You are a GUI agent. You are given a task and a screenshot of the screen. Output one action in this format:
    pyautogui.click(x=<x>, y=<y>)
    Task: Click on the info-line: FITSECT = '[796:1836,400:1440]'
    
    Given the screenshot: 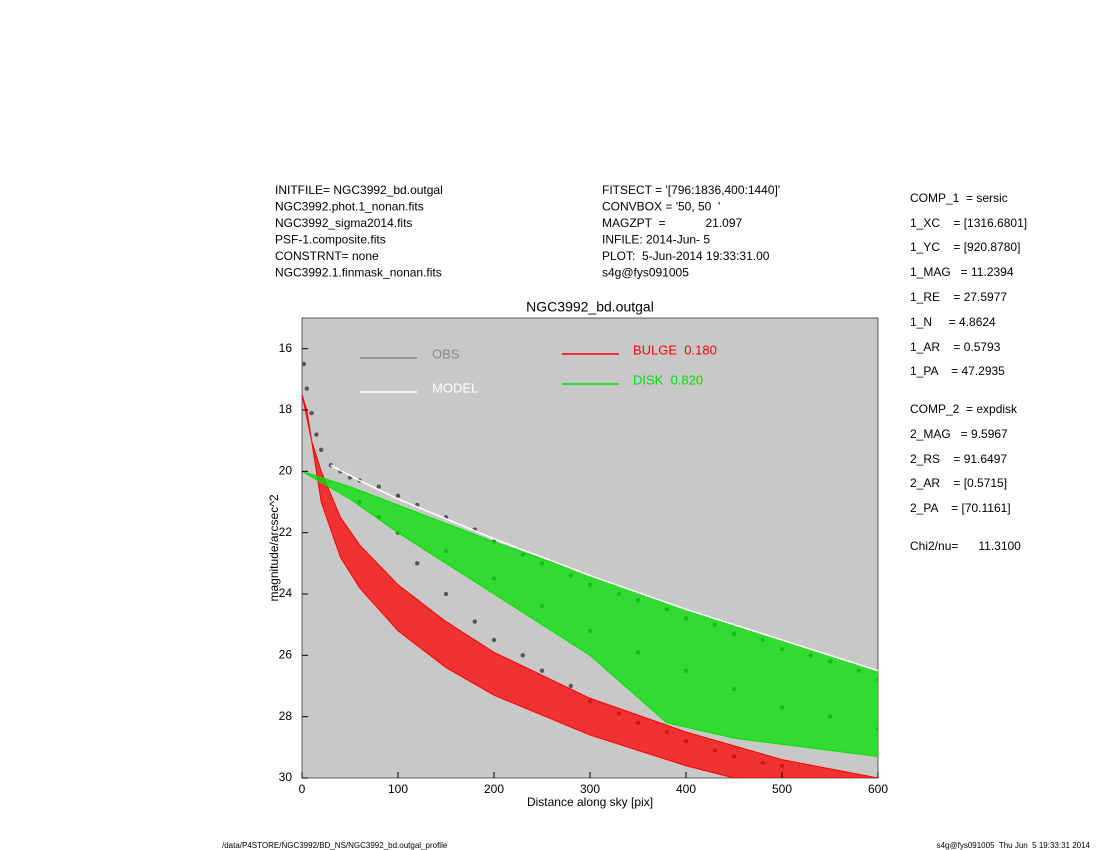 What is the action you would take?
    pyautogui.click(x=691, y=190)
    